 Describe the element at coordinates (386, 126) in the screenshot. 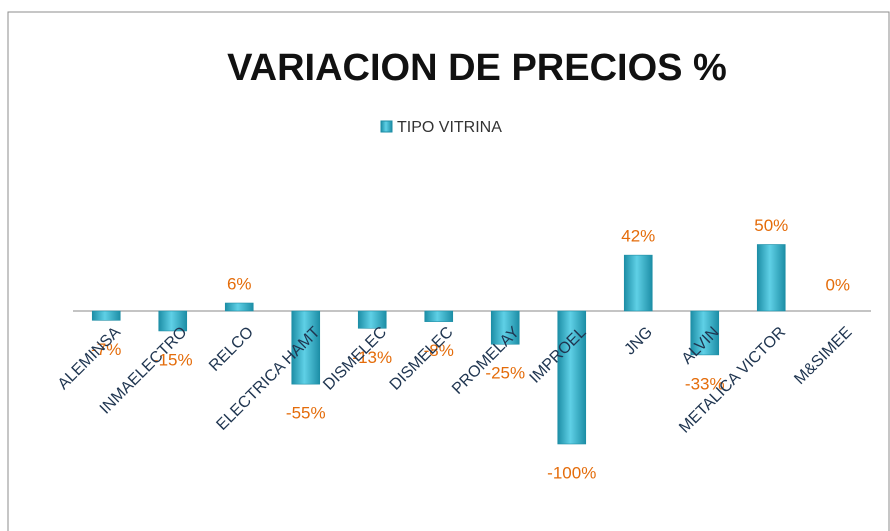

I see `legend-swatch` at that location.